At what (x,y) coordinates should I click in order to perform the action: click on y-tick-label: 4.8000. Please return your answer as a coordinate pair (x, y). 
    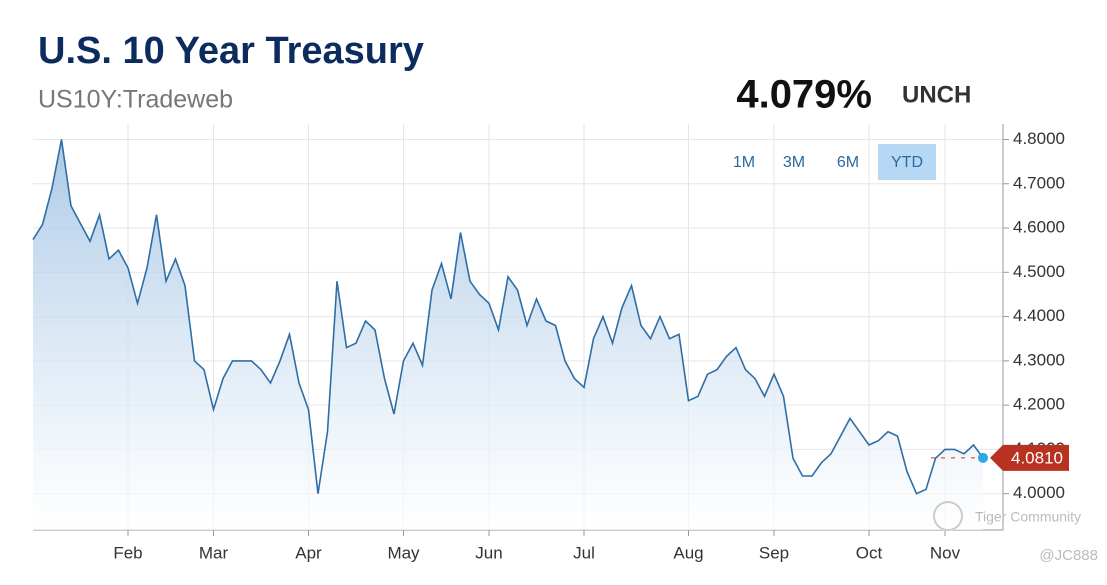
    Looking at the image, I should click on (1039, 138).